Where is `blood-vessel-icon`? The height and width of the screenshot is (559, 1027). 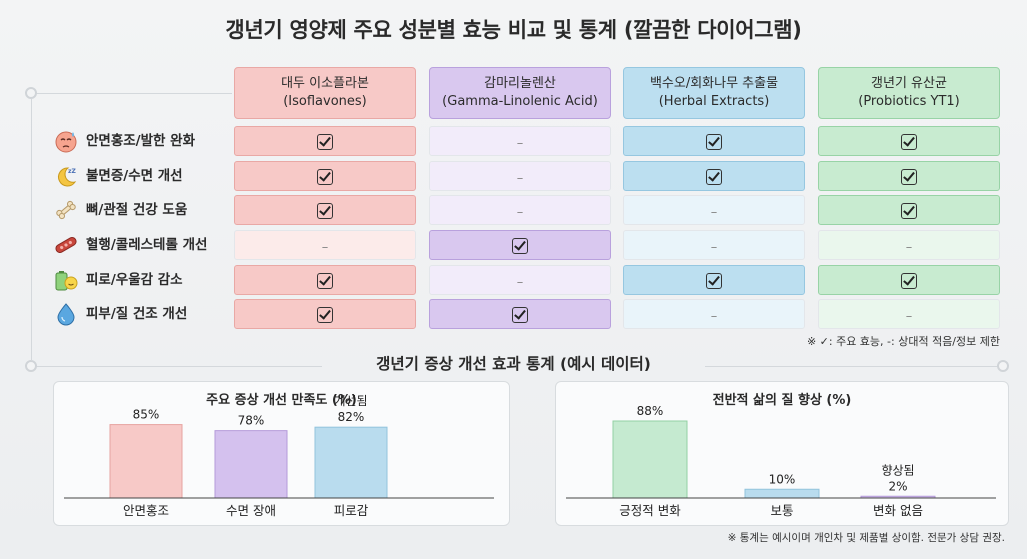
blood-vessel-icon is located at coordinates (66, 245).